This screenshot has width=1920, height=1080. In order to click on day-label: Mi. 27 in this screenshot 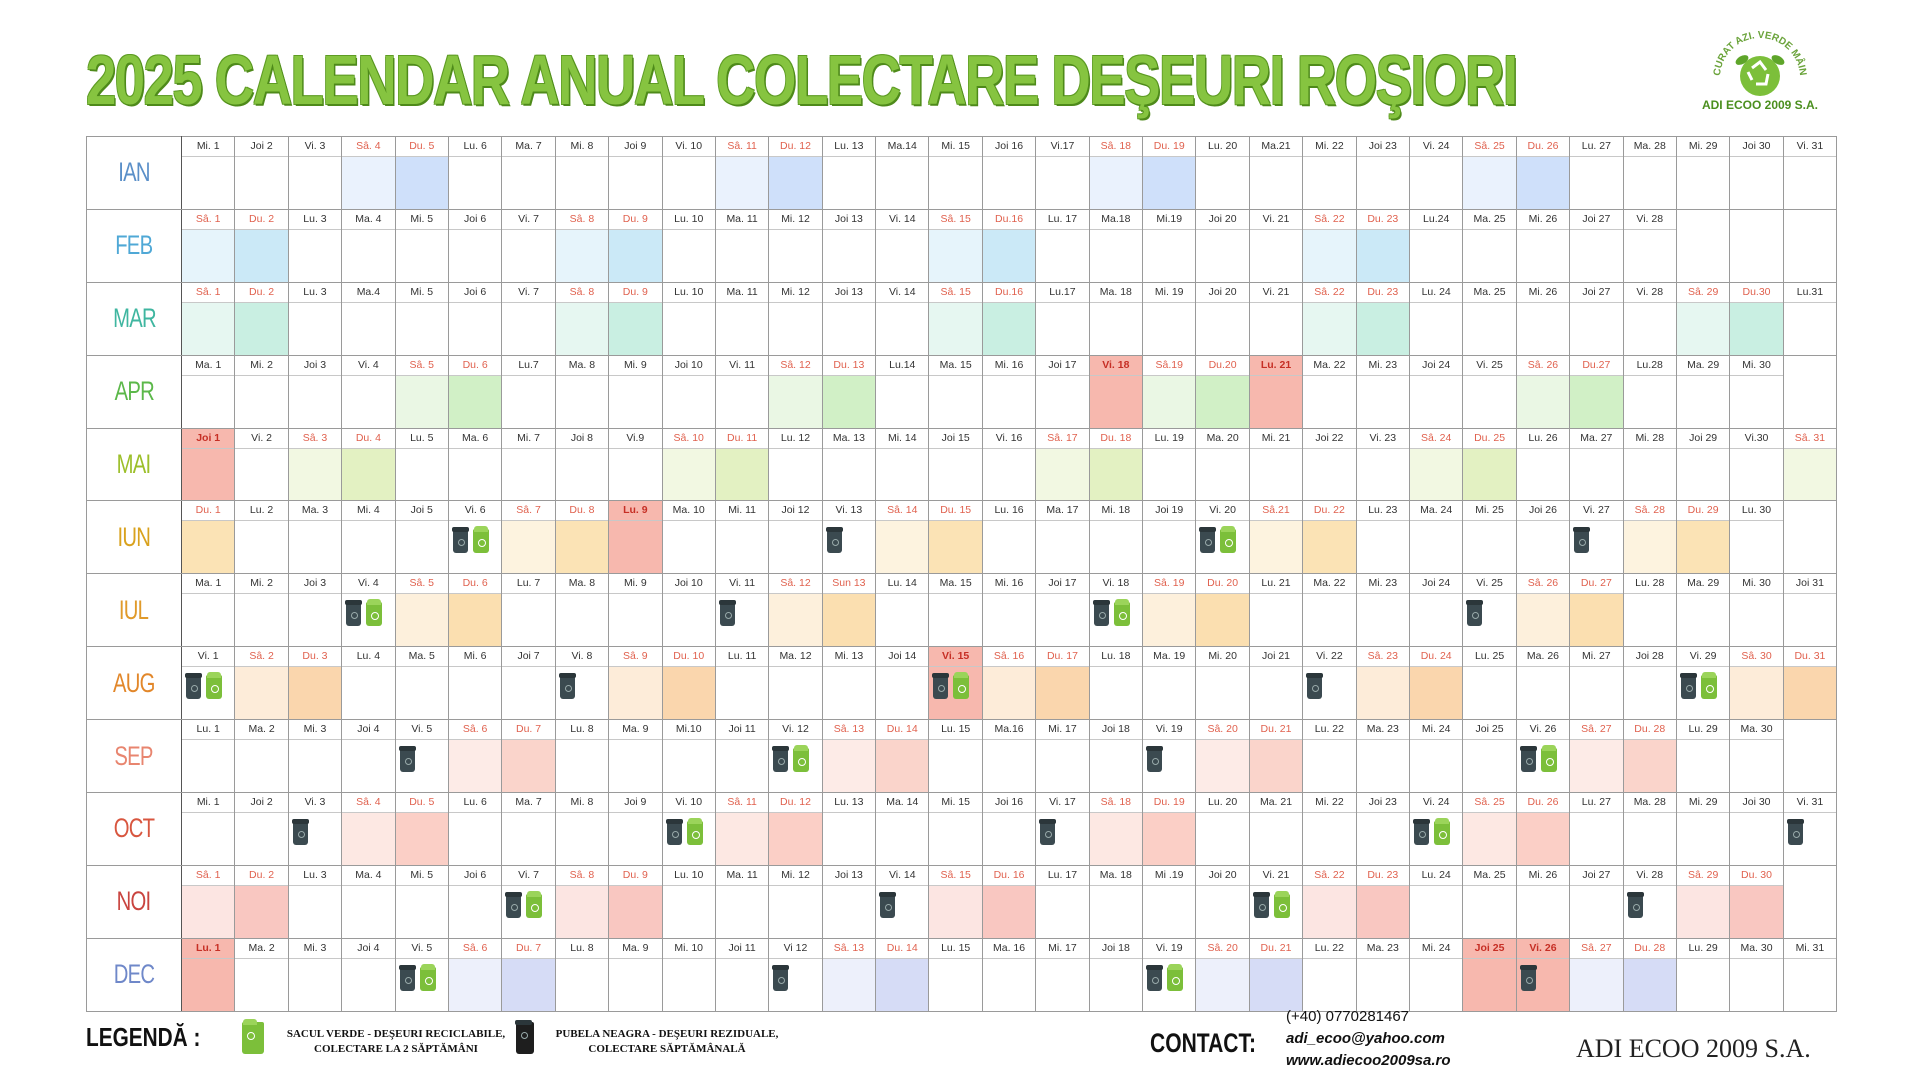, I will do `click(1596, 657)`.